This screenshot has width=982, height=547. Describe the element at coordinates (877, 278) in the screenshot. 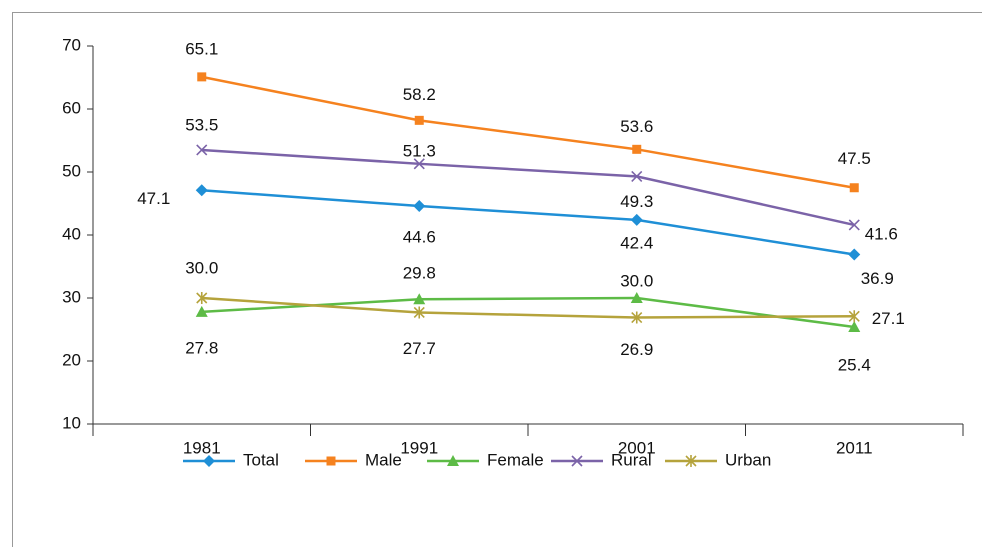

I see `data-label: 36.9` at that location.